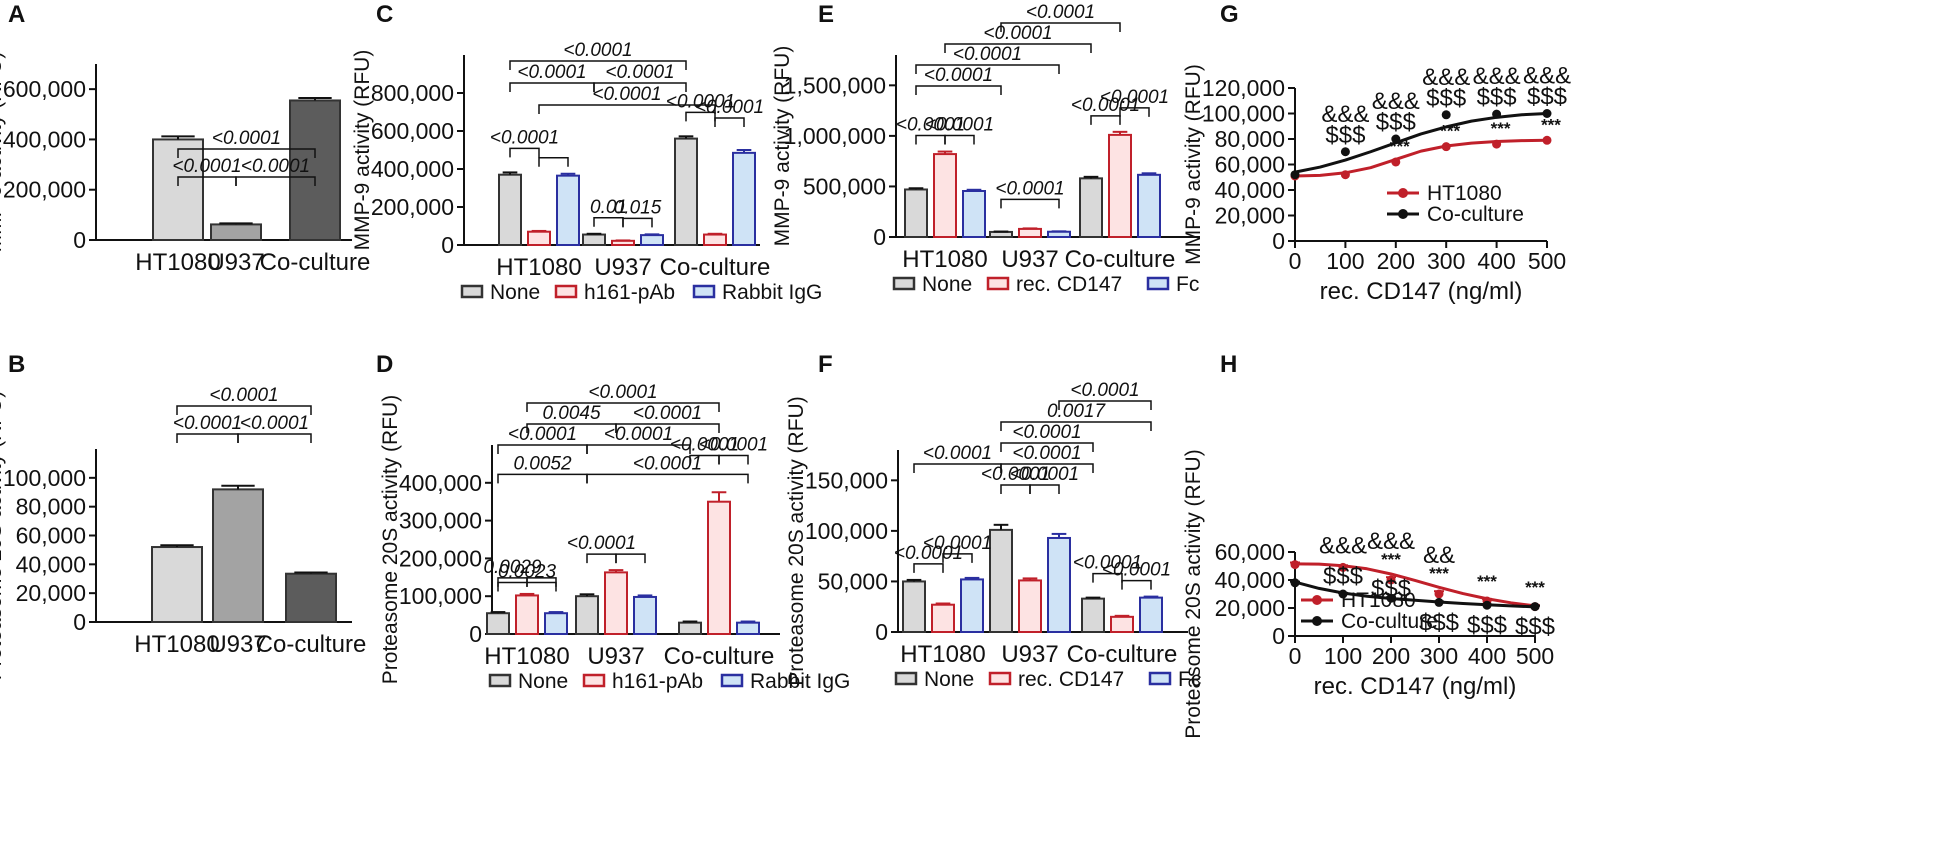 The height and width of the screenshot is (868, 1949). Describe the element at coordinates (1243, 88) in the screenshot. I see `y-tick-label: 120,000` at that location.